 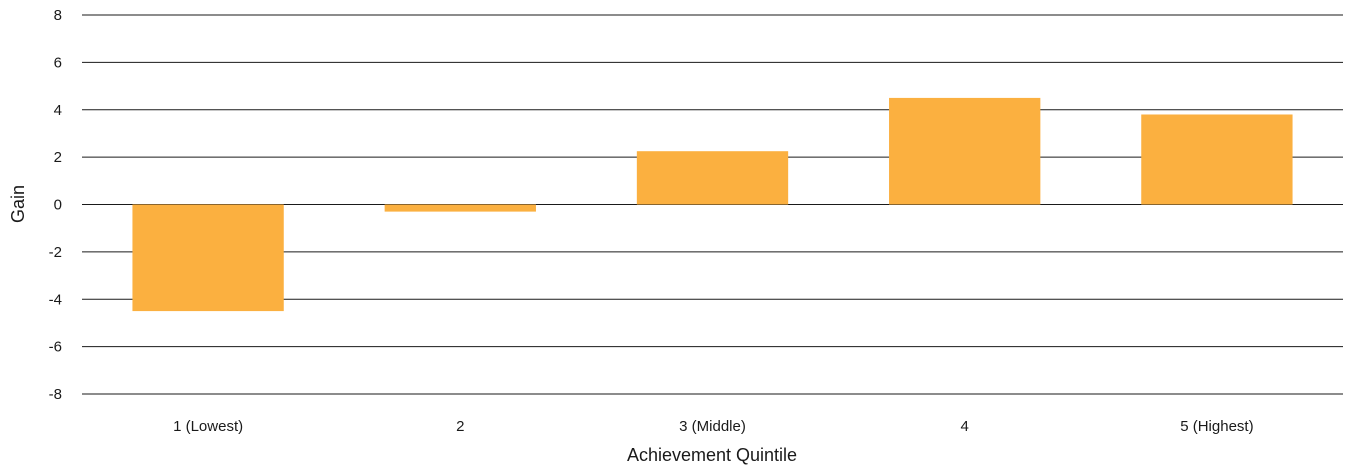 I want to click on x-tick-label: 2, so click(x=460, y=426).